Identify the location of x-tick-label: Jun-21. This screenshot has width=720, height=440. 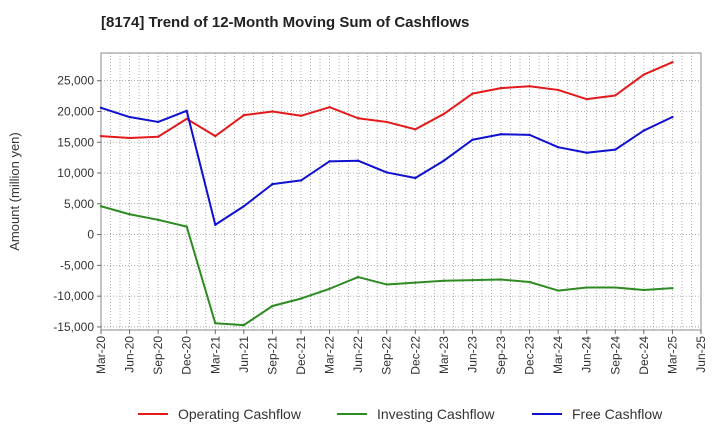
(244, 354).